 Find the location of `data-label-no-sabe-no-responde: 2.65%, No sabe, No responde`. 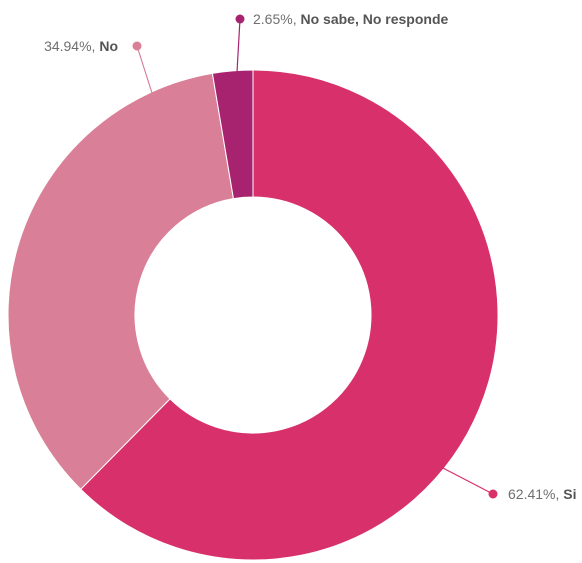

data-label-no-sabe-no-responde: 2.65%, No sabe, No responde is located at coordinates (351, 19).